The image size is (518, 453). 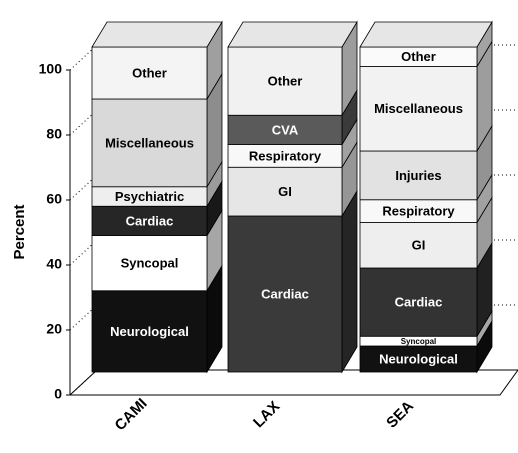 What do you see at coordinates (293, 382) in the screenshot?
I see `floor` at bounding box center [293, 382].